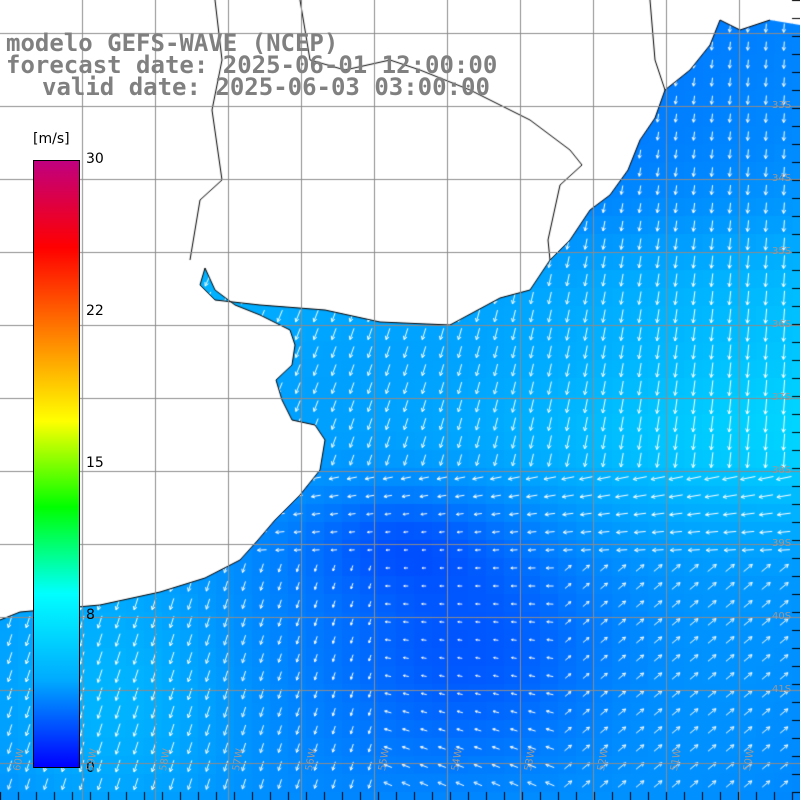 The image size is (800, 800). I want to click on latitude-label: 39S, so click(782, 543).